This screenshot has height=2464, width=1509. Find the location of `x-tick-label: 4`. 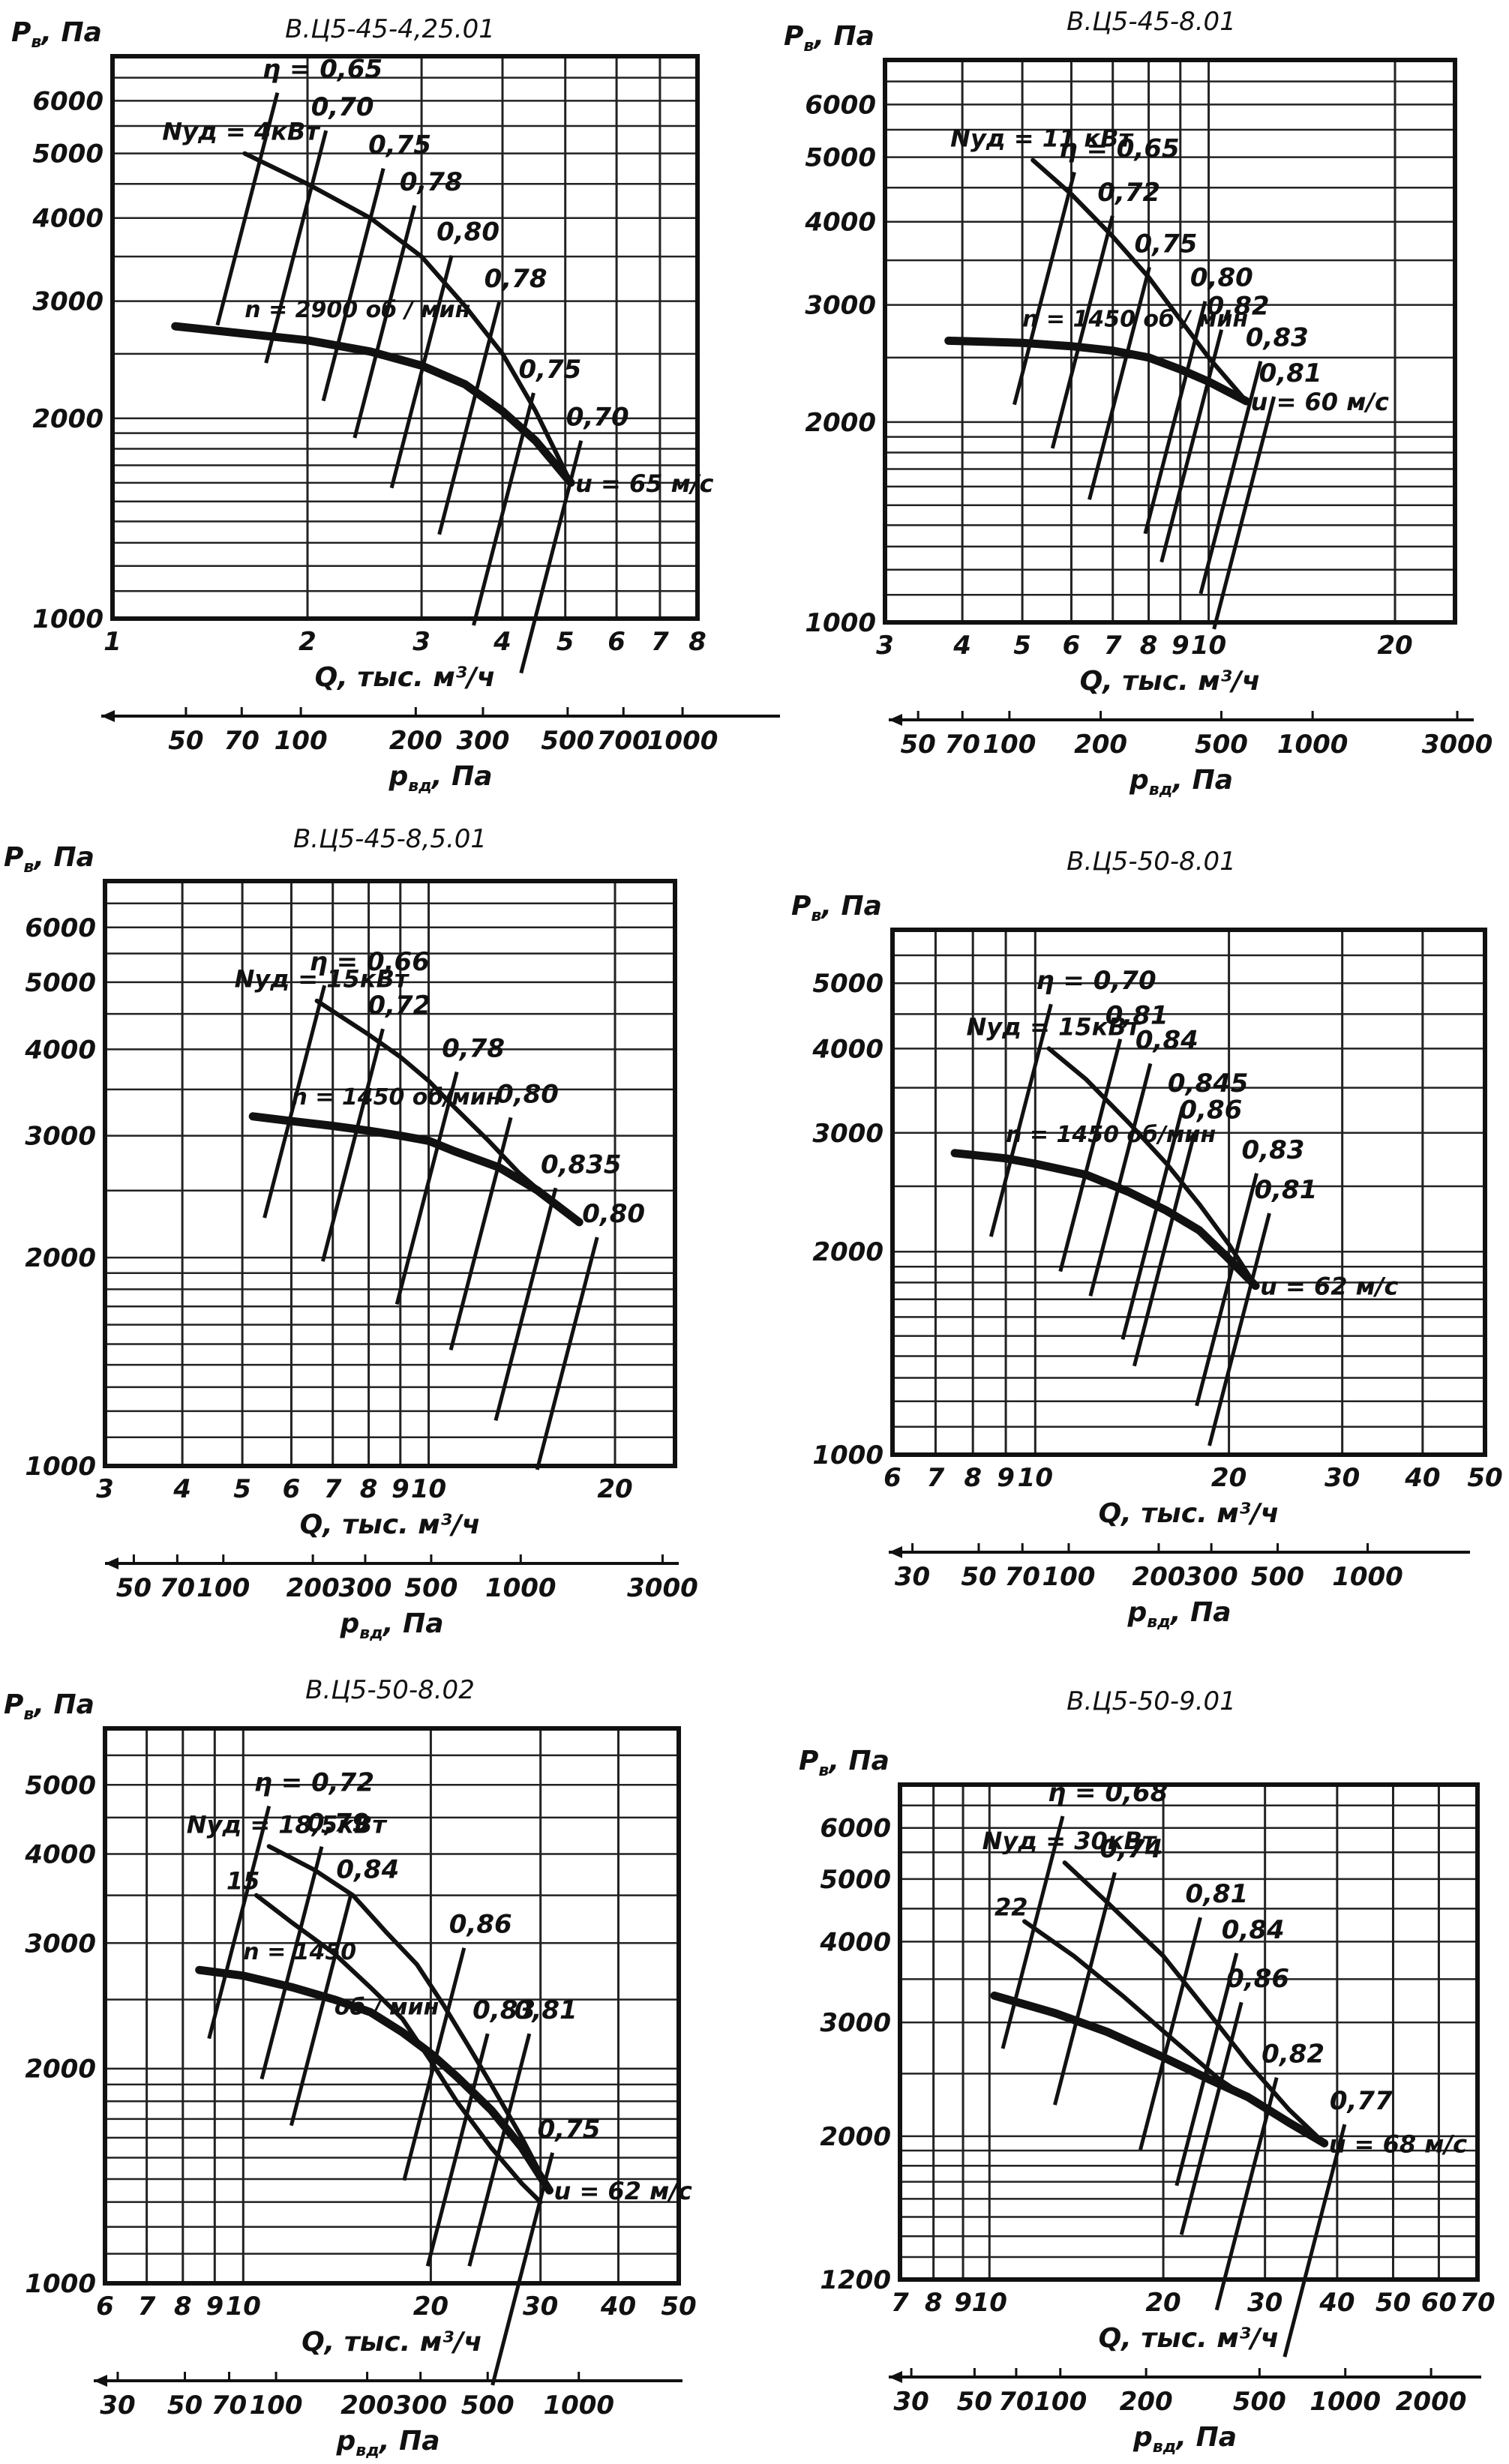

x-tick-label: 4 is located at coordinates (961, 646).